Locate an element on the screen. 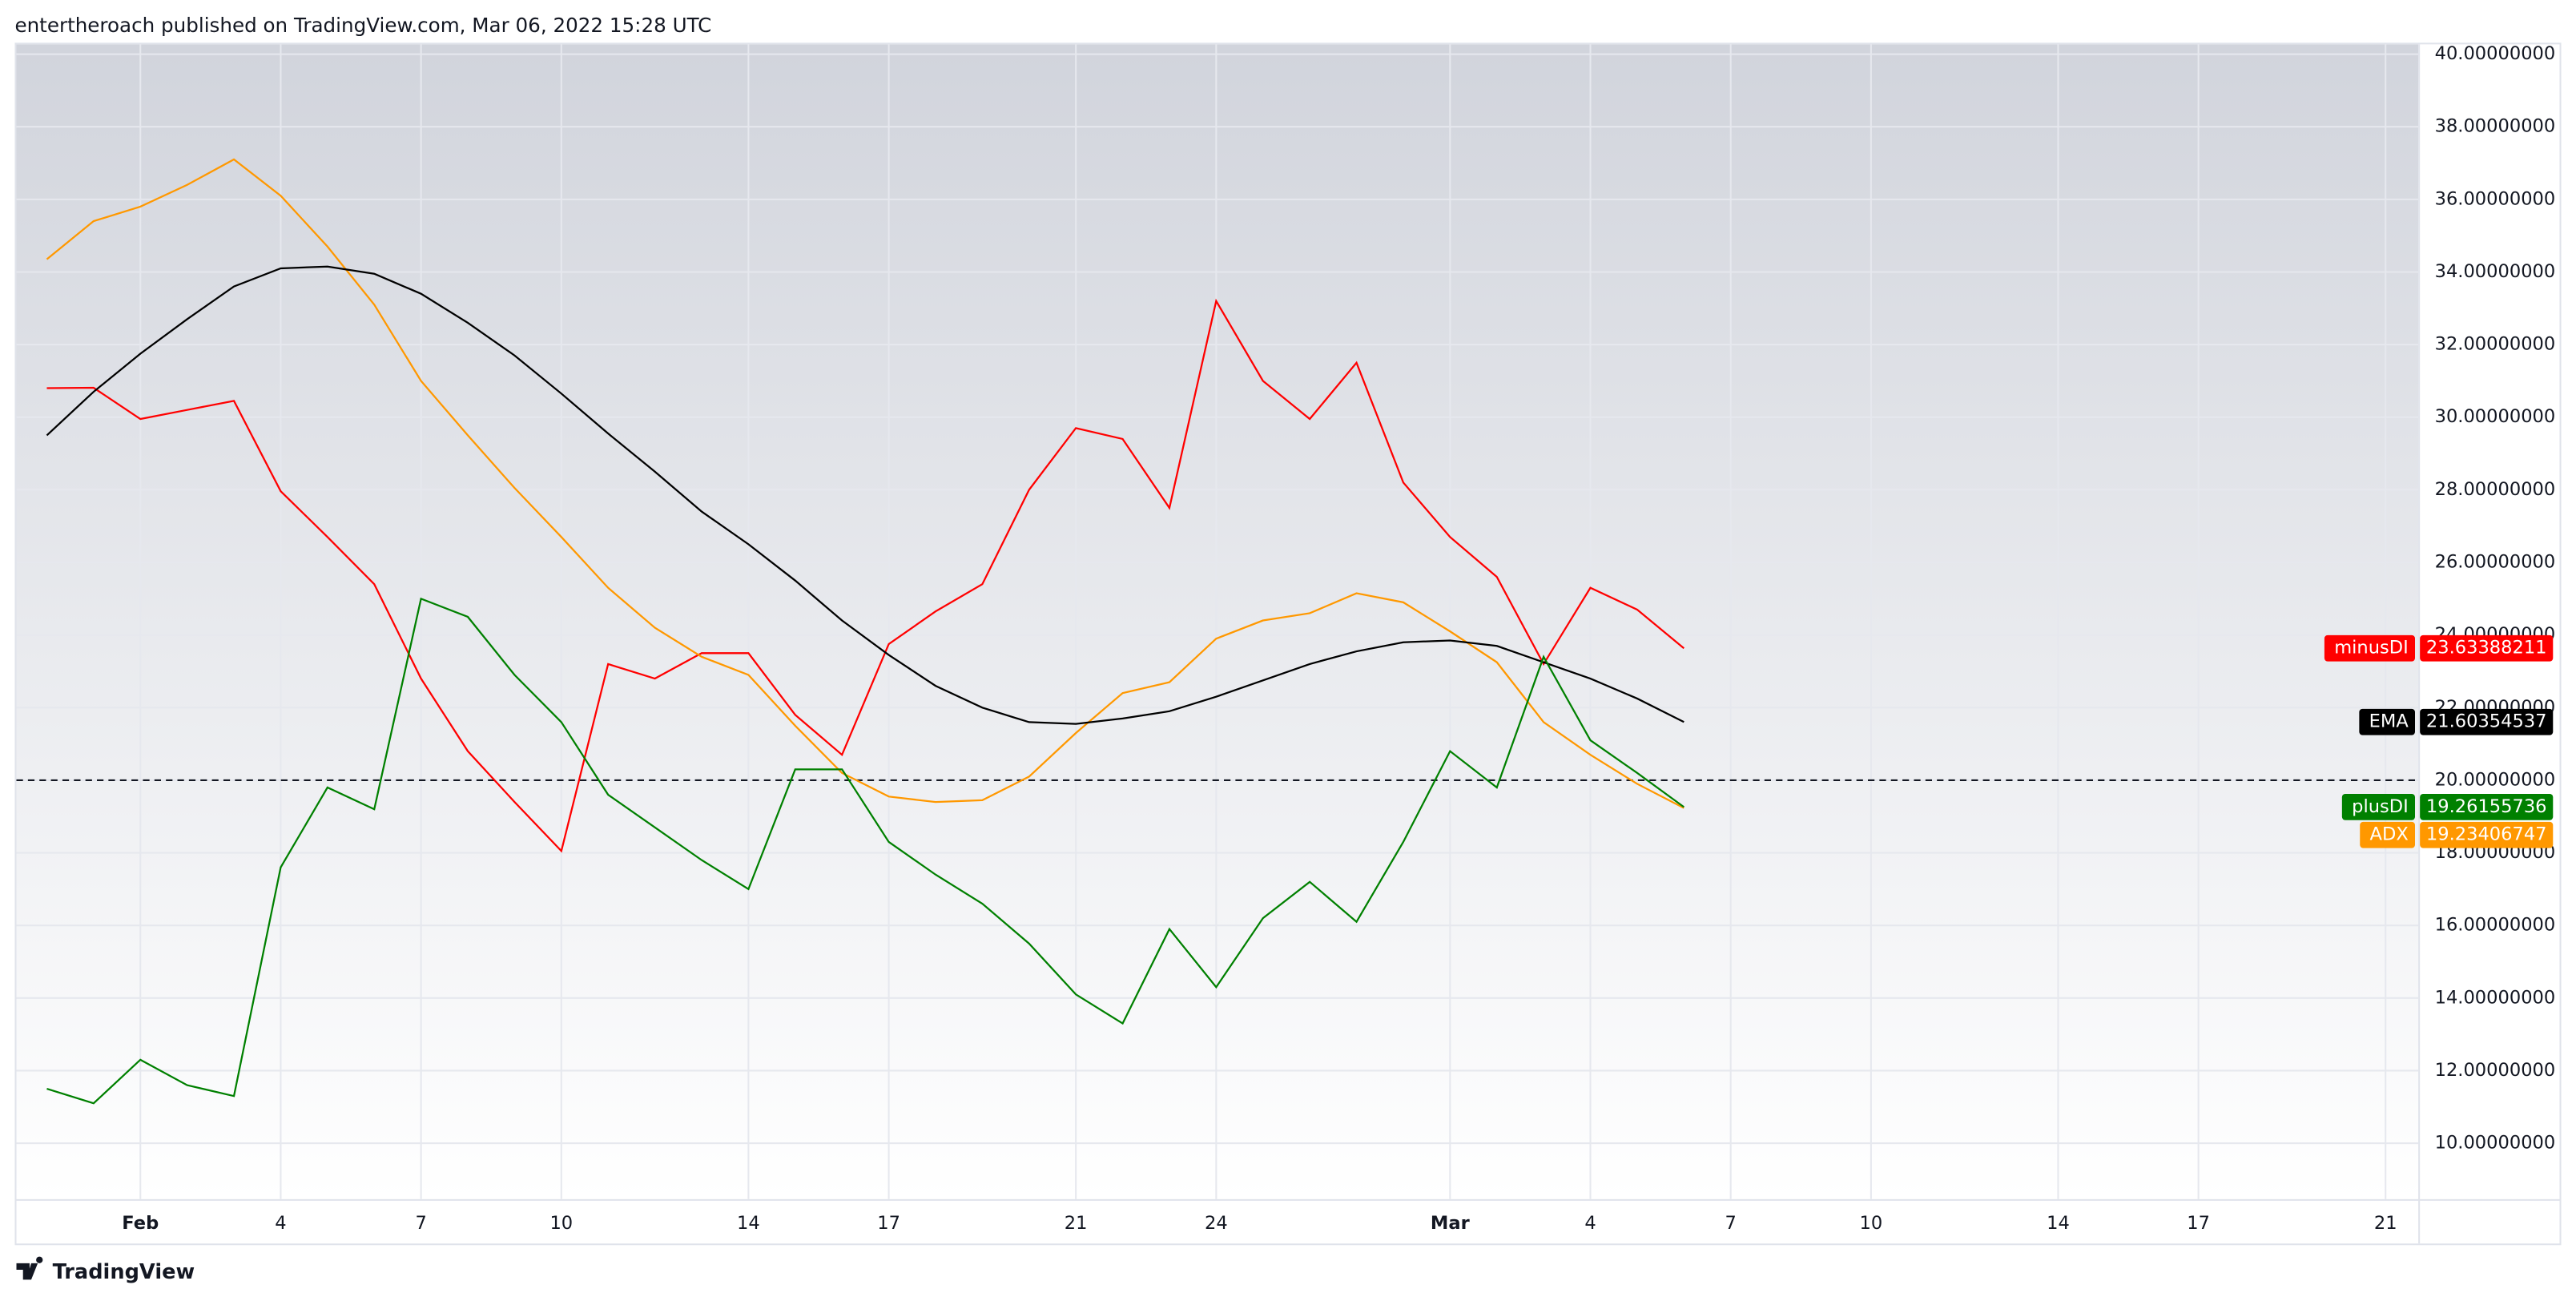  value-tag: 23.63388211 is located at coordinates (2486, 648).